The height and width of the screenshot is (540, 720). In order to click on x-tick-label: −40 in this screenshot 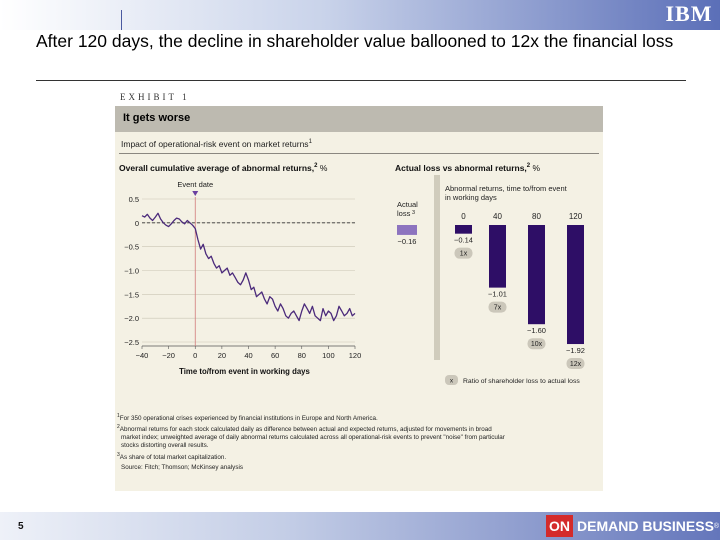, I will do `click(142, 355)`.